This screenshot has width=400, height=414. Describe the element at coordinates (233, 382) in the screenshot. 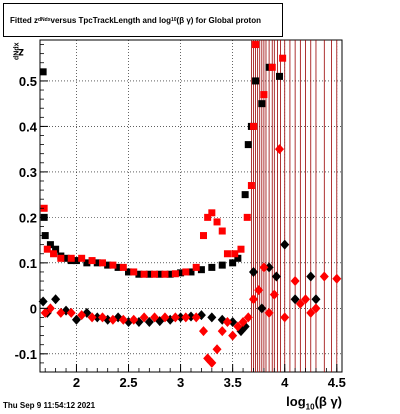

I see `x-tick-label: 3.5` at that location.